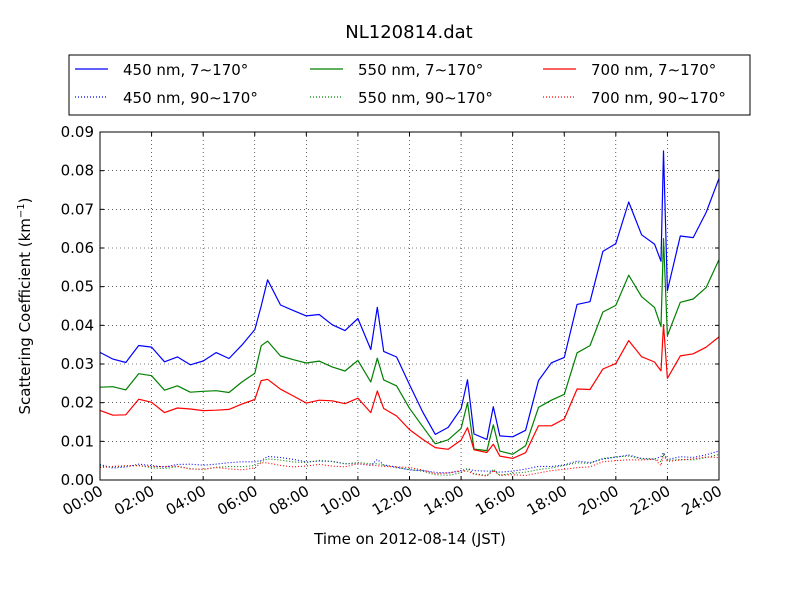 Image resolution: width=800 pixels, height=600 pixels. Describe the element at coordinates (77, 364) in the screenshot. I see `y-tick-label: 0.03` at that location.